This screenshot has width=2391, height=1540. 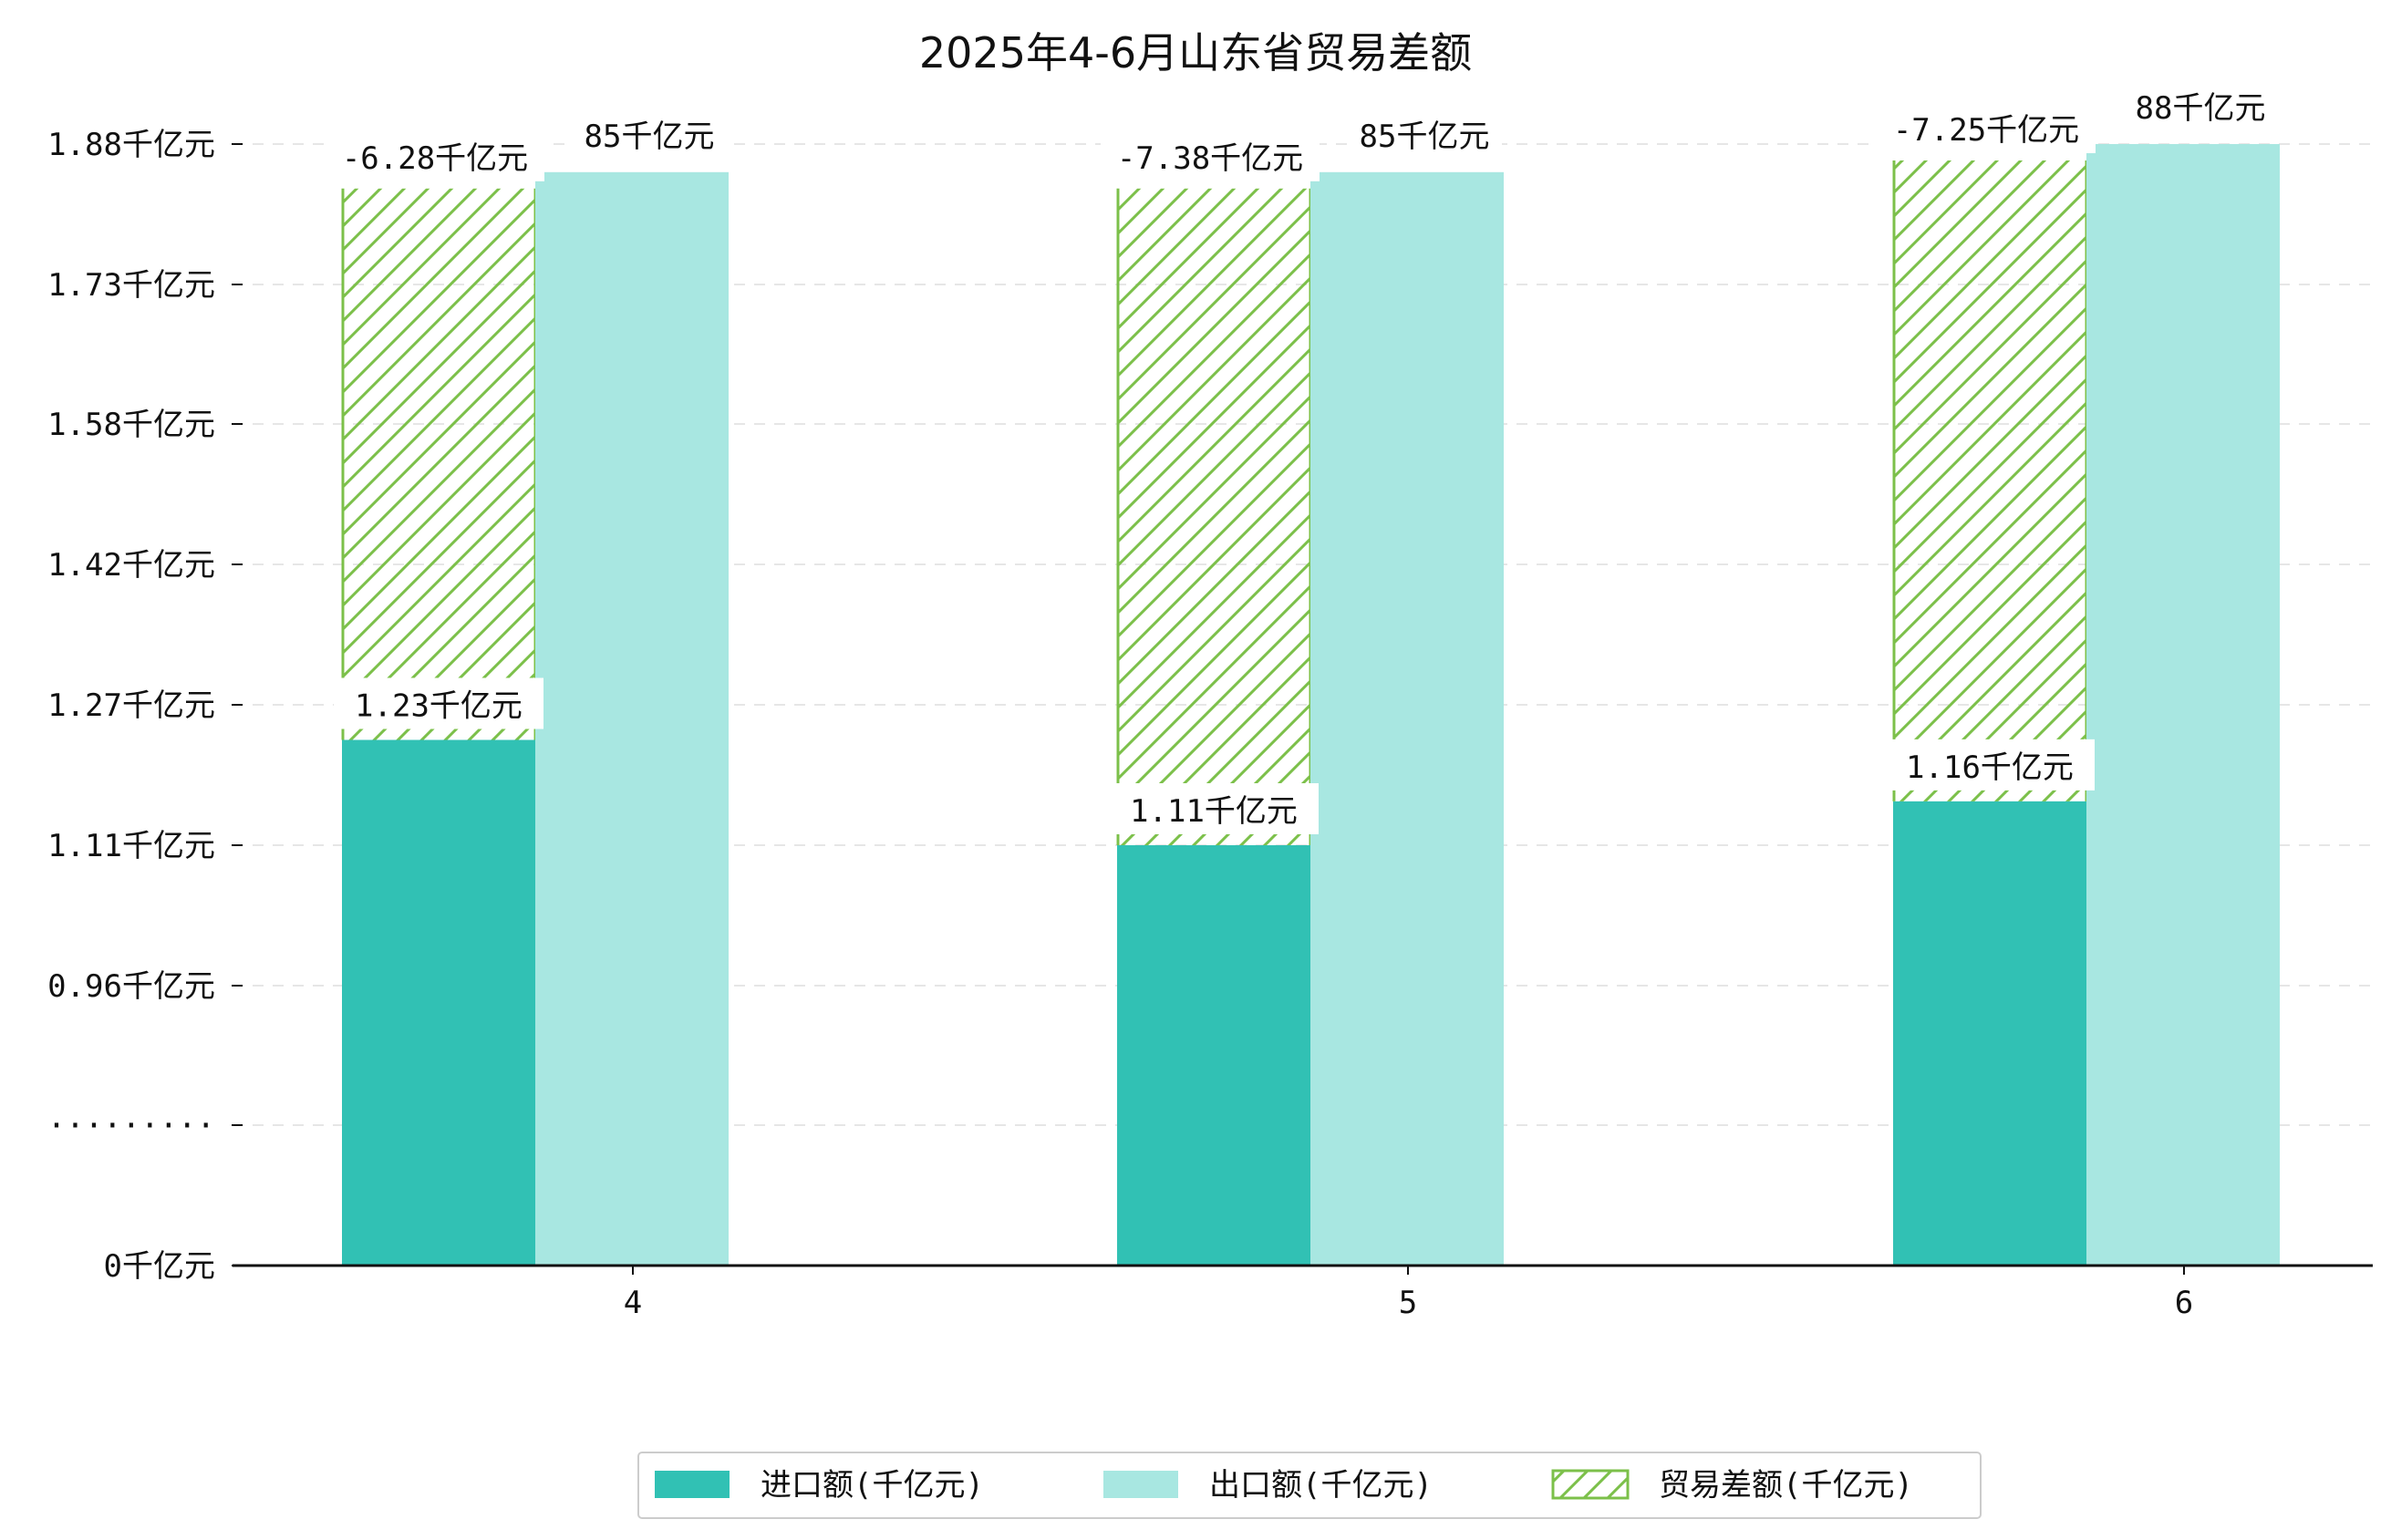 I want to click on x-axis: 4 5 6, so click(x=1303, y=1292).